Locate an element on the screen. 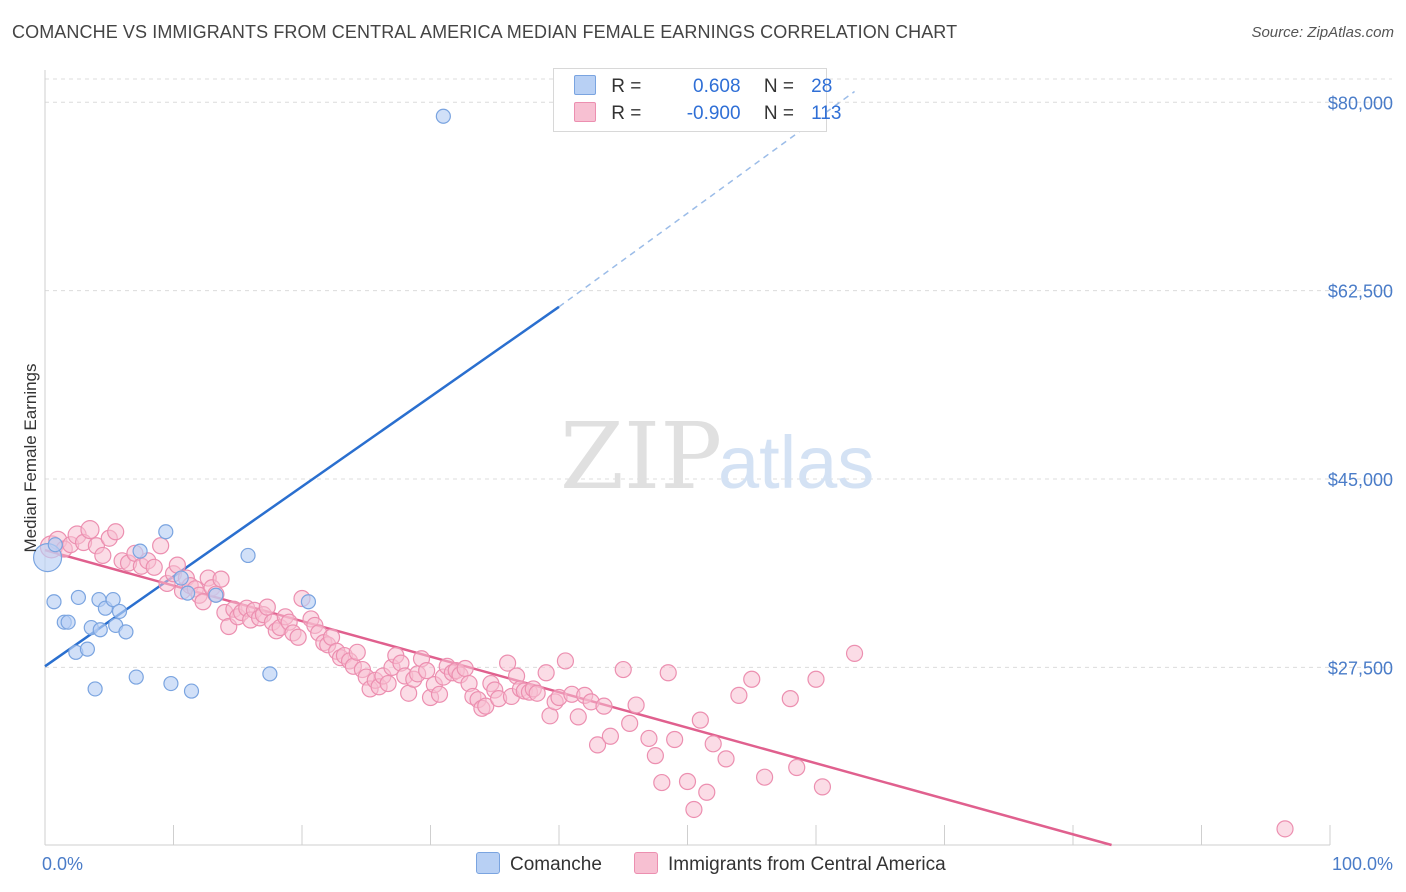 This screenshot has width=1406, height=892. correlation-legend: R = 0.608 N = 28 R = -0.900 N = 113 is located at coordinates (697, 100).